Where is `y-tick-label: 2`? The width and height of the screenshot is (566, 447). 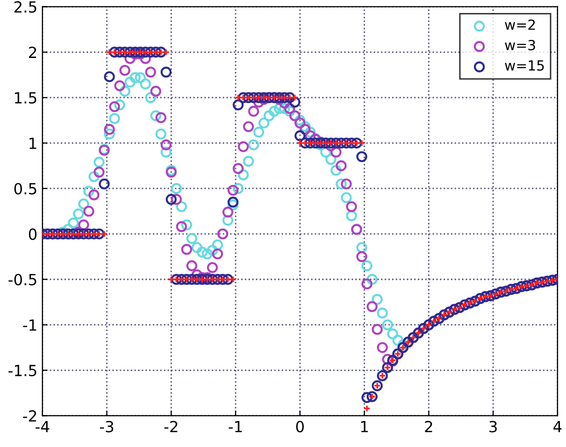 y-tick-label: 2 is located at coordinates (32, 52).